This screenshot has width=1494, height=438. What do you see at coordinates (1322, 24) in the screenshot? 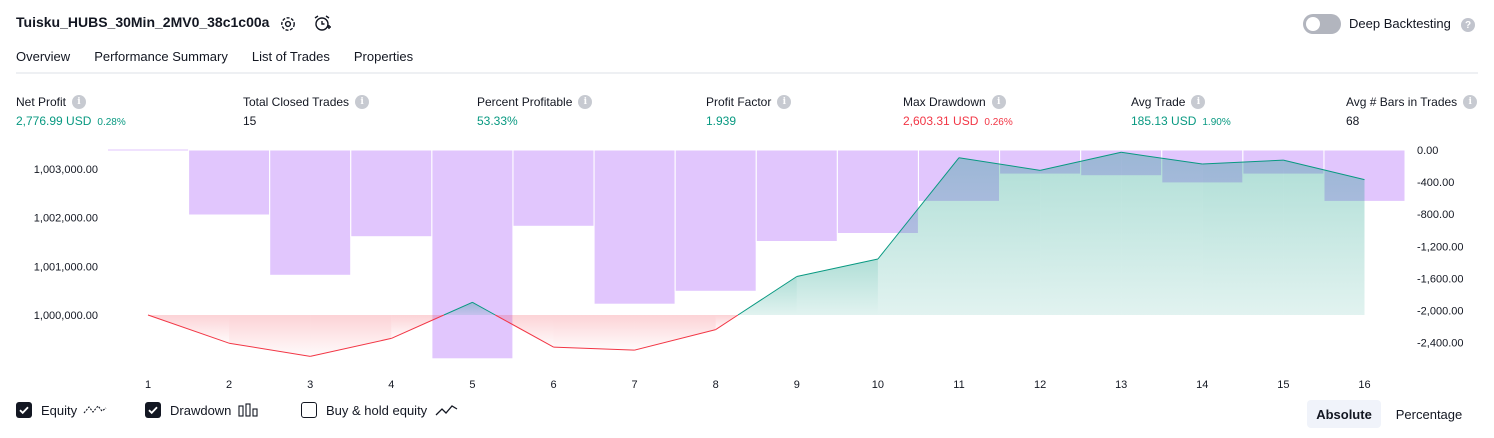
I see `deep-backtesting-toggle` at bounding box center [1322, 24].